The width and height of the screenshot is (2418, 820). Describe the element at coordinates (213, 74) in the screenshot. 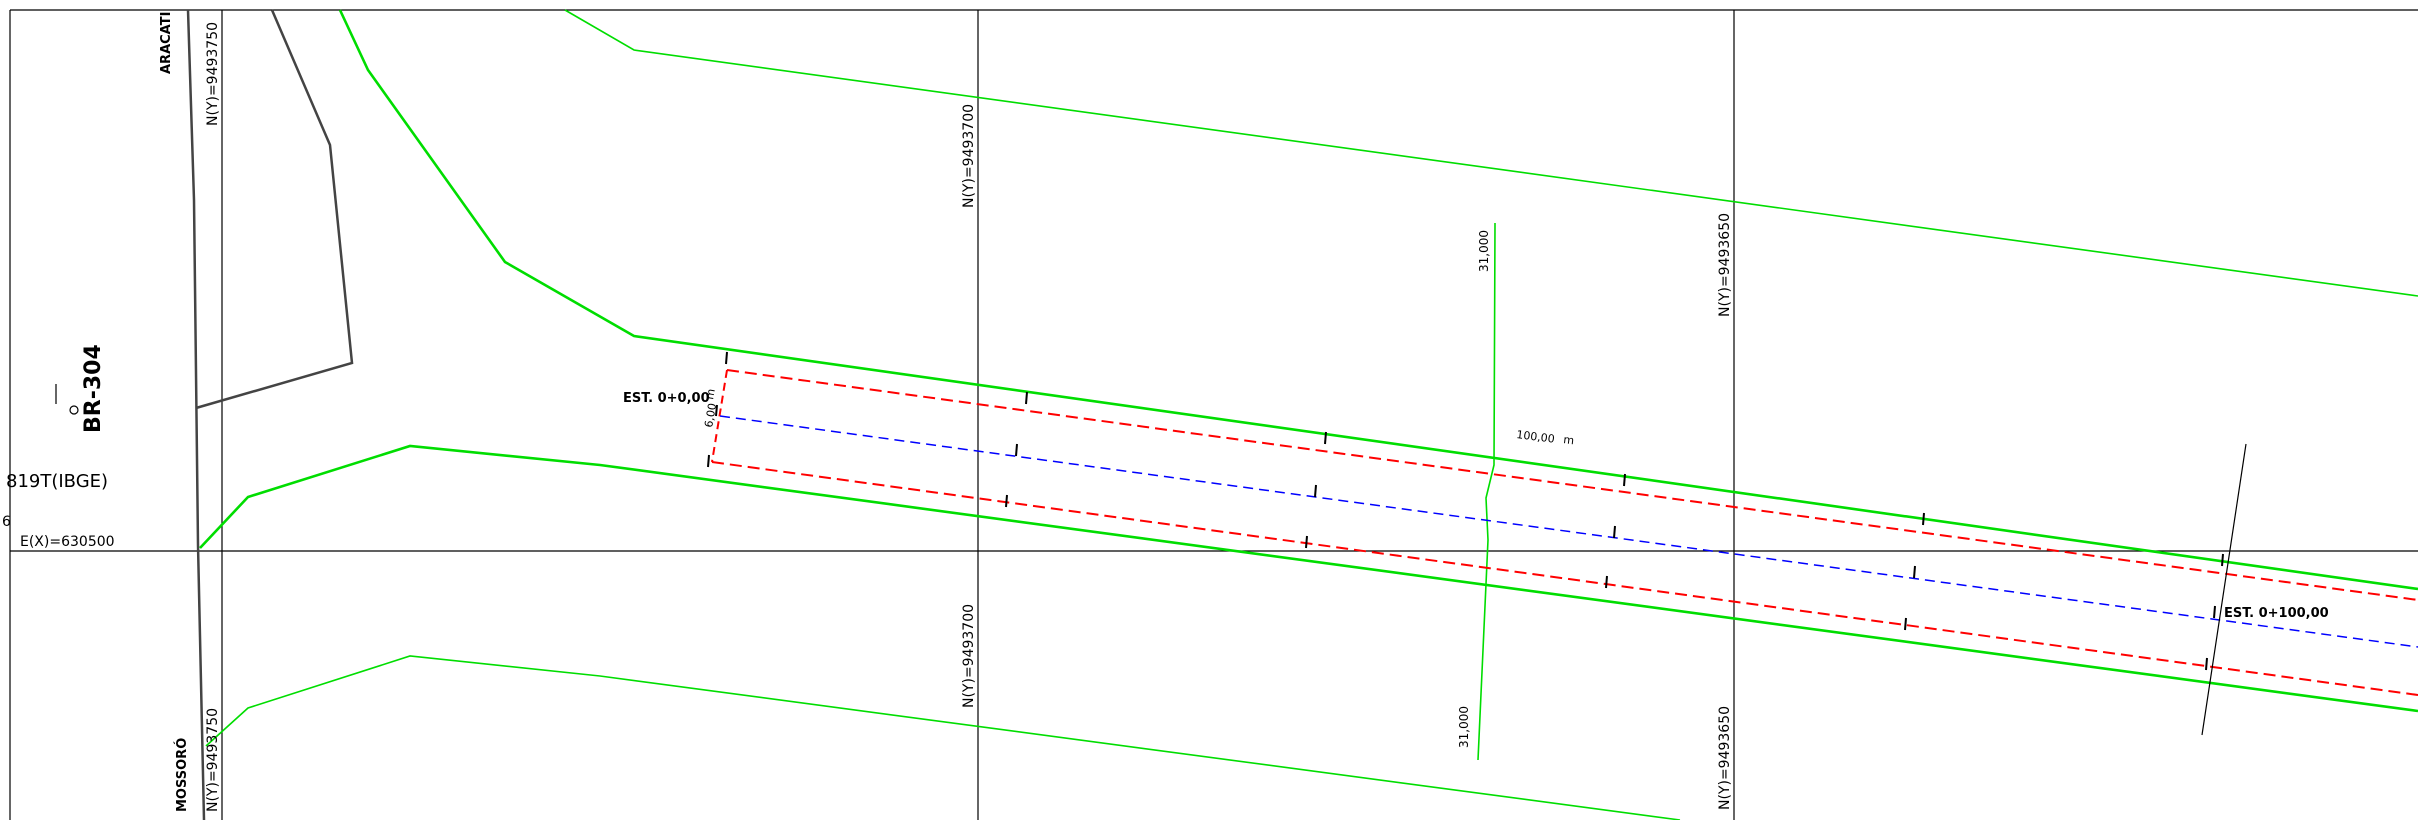

I see `northing-label-9493750-top: N(Y)=9493750` at that location.